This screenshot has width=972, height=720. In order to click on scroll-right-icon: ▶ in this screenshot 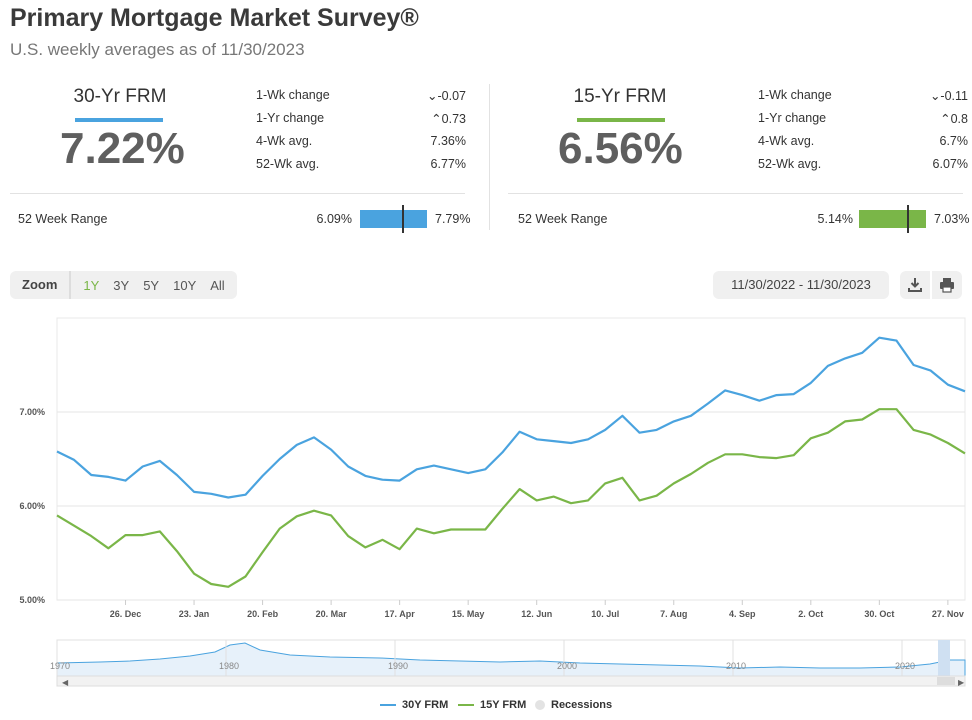, I will do `click(961, 682)`.